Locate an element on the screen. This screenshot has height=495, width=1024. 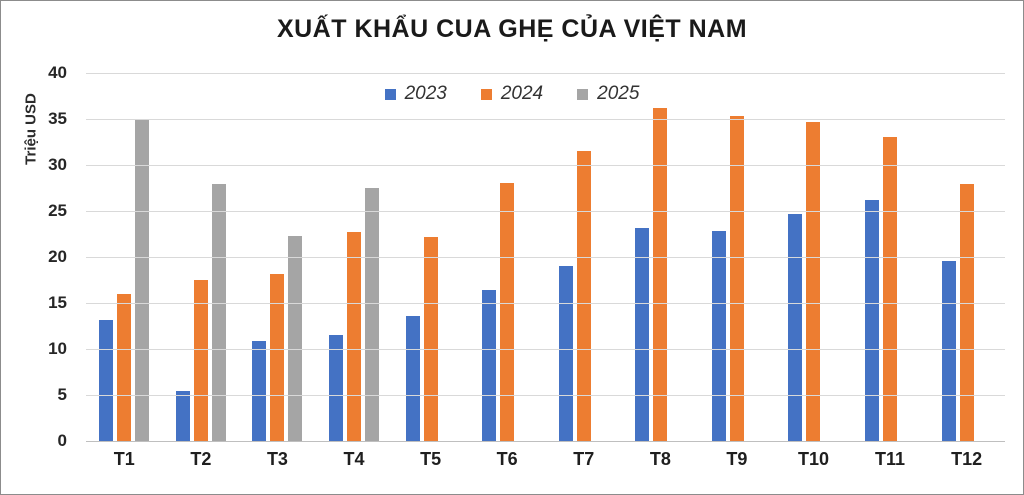
bar-2024-t7 is located at coordinates (583, 296).